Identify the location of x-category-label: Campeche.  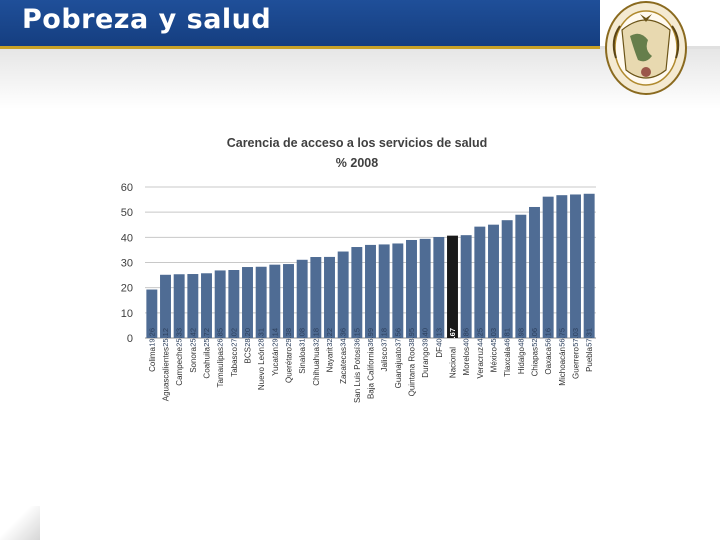
(179, 365).